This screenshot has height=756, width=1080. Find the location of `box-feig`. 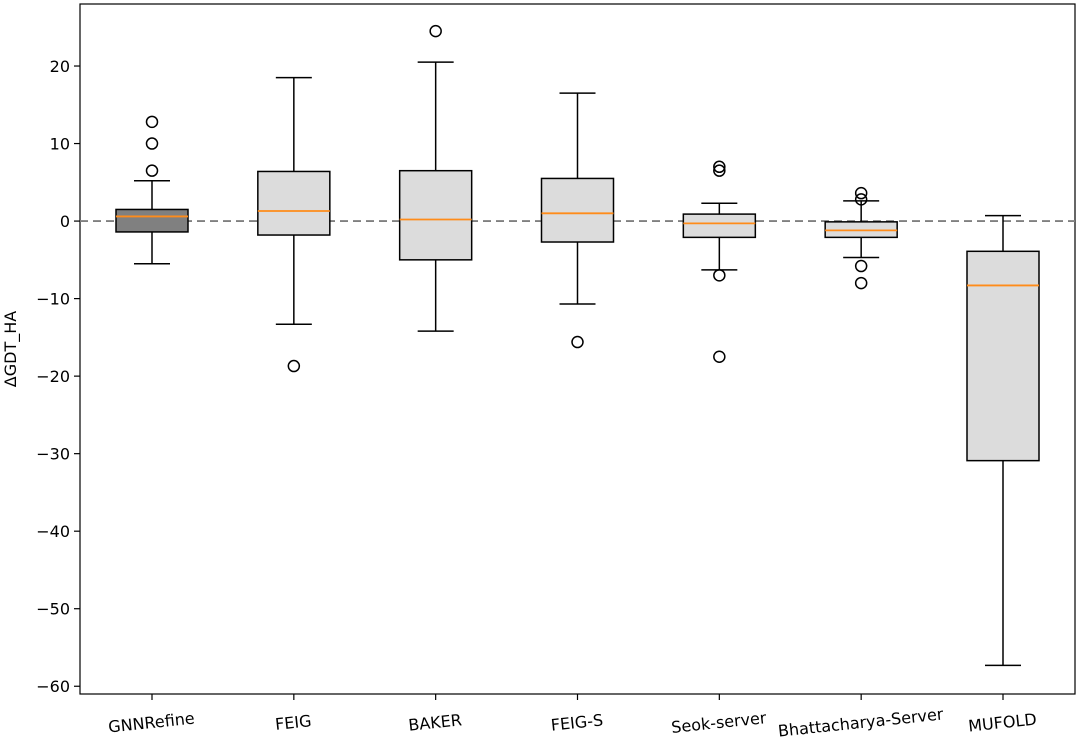

box-feig is located at coordinates (294, 224).